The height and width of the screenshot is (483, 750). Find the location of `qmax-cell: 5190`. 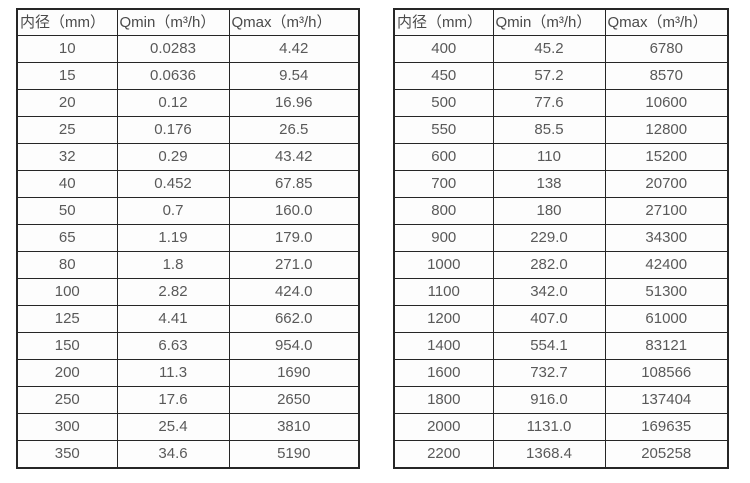

qmax-cell: 5190 is located at coordinates (294, 454).